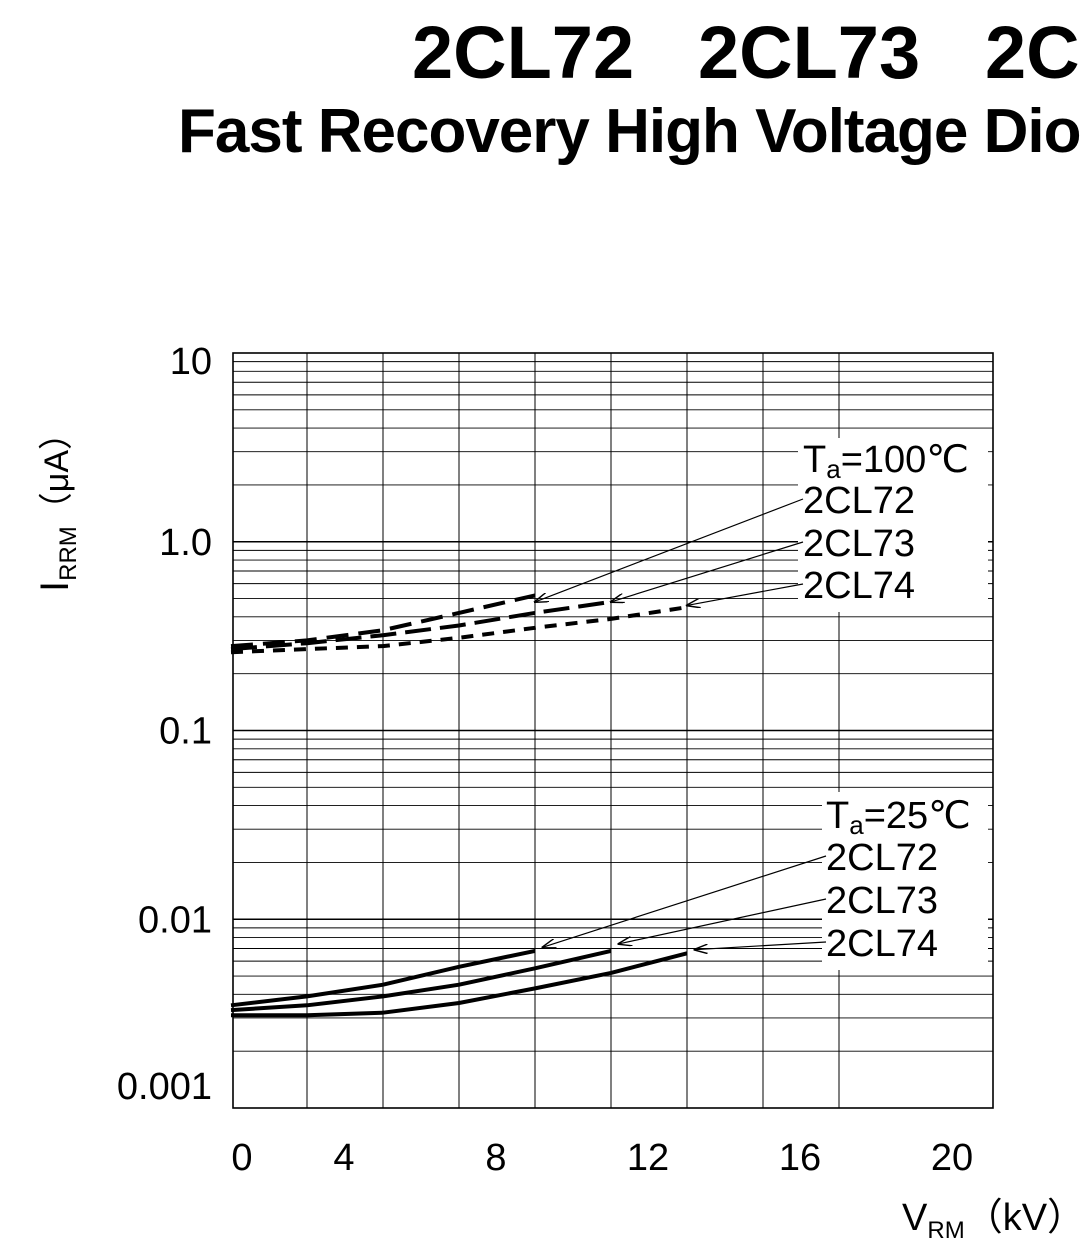 The height and width of the screenshot is (1240, 1080). Describe the element at coordinates (175, 920) in the screenshot. I see `y-tick-label: 0.01` at that location.